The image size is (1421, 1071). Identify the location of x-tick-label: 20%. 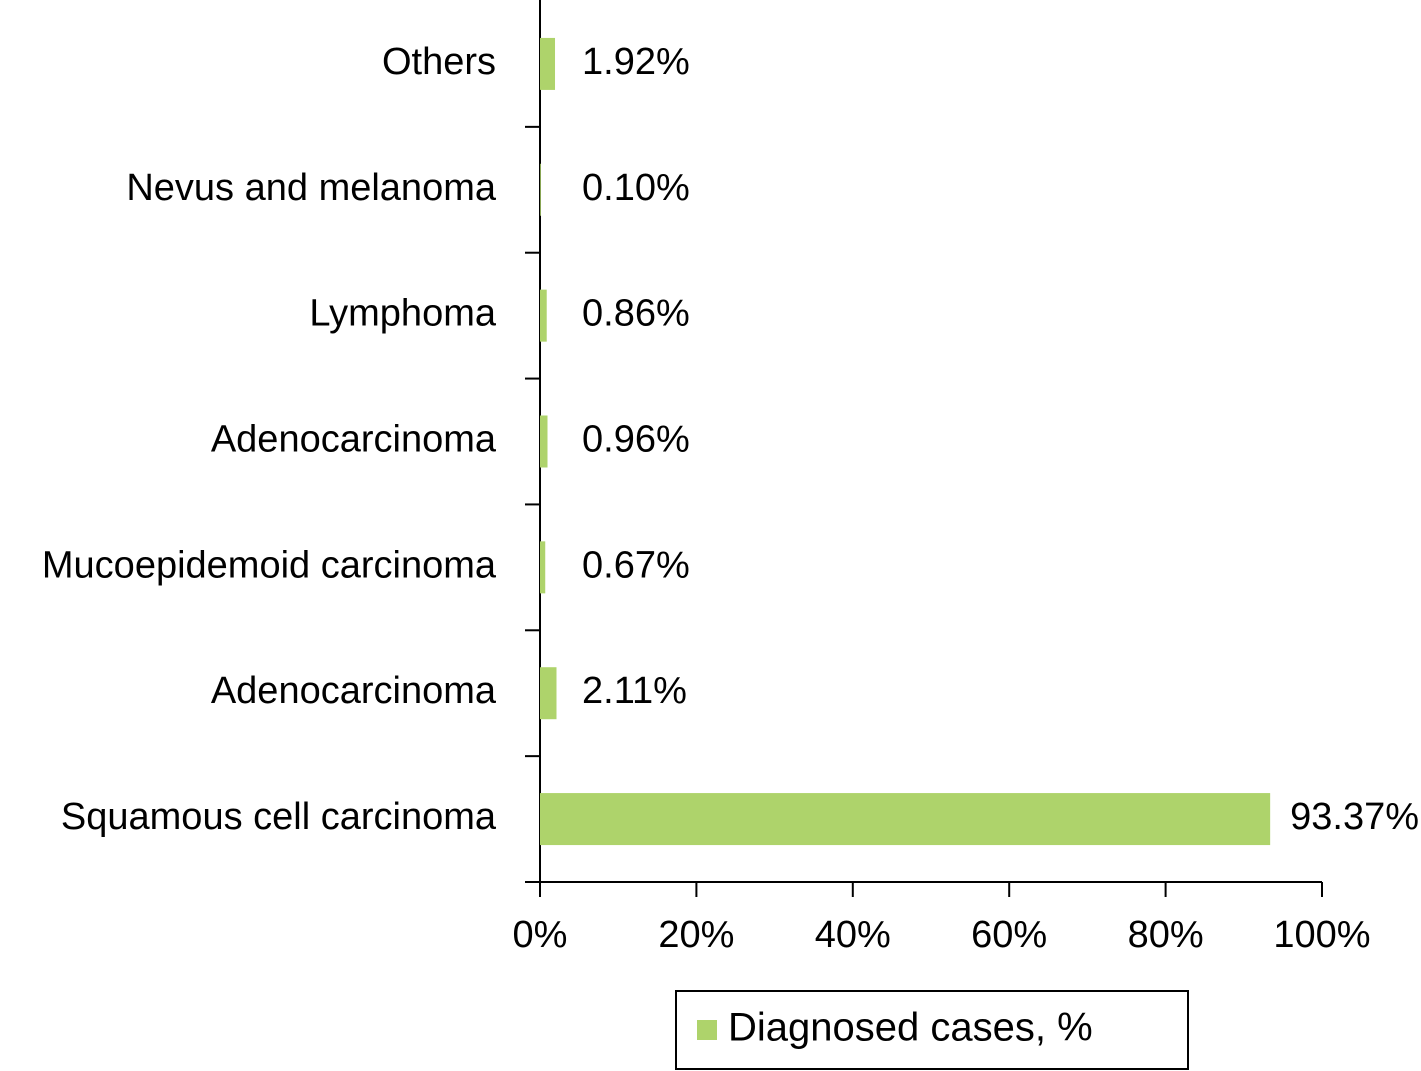
(696, 935).